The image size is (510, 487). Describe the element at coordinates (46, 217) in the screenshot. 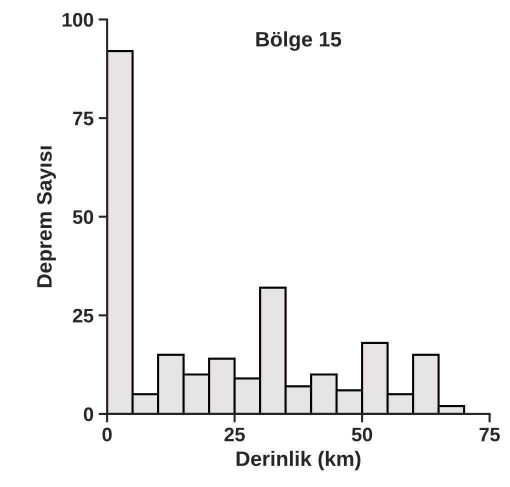

I see `y-axis-title: Deprem Sayısı` at that location.